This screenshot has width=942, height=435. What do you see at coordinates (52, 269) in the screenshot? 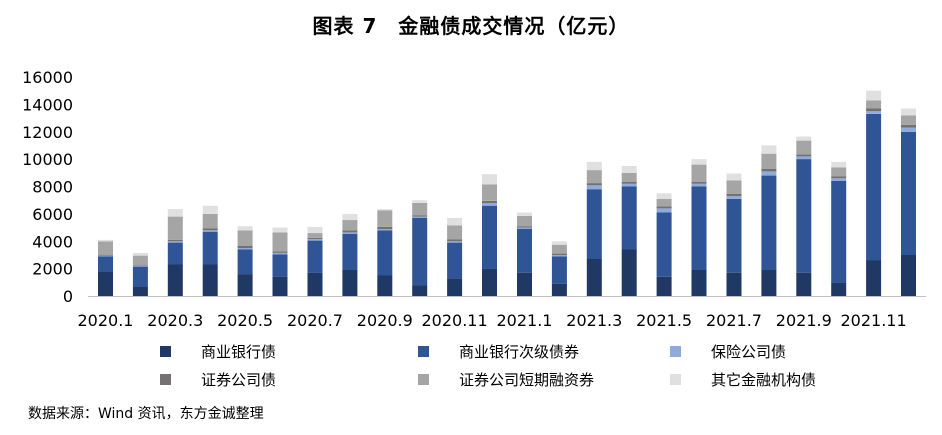
I see `y-tick-label: 2000` at bounding box center [52, 269].